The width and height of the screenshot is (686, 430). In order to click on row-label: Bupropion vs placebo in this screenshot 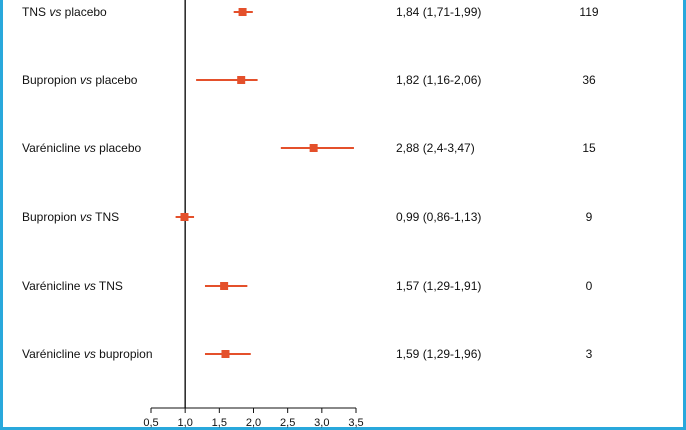, I will do `click(80, 80)`.